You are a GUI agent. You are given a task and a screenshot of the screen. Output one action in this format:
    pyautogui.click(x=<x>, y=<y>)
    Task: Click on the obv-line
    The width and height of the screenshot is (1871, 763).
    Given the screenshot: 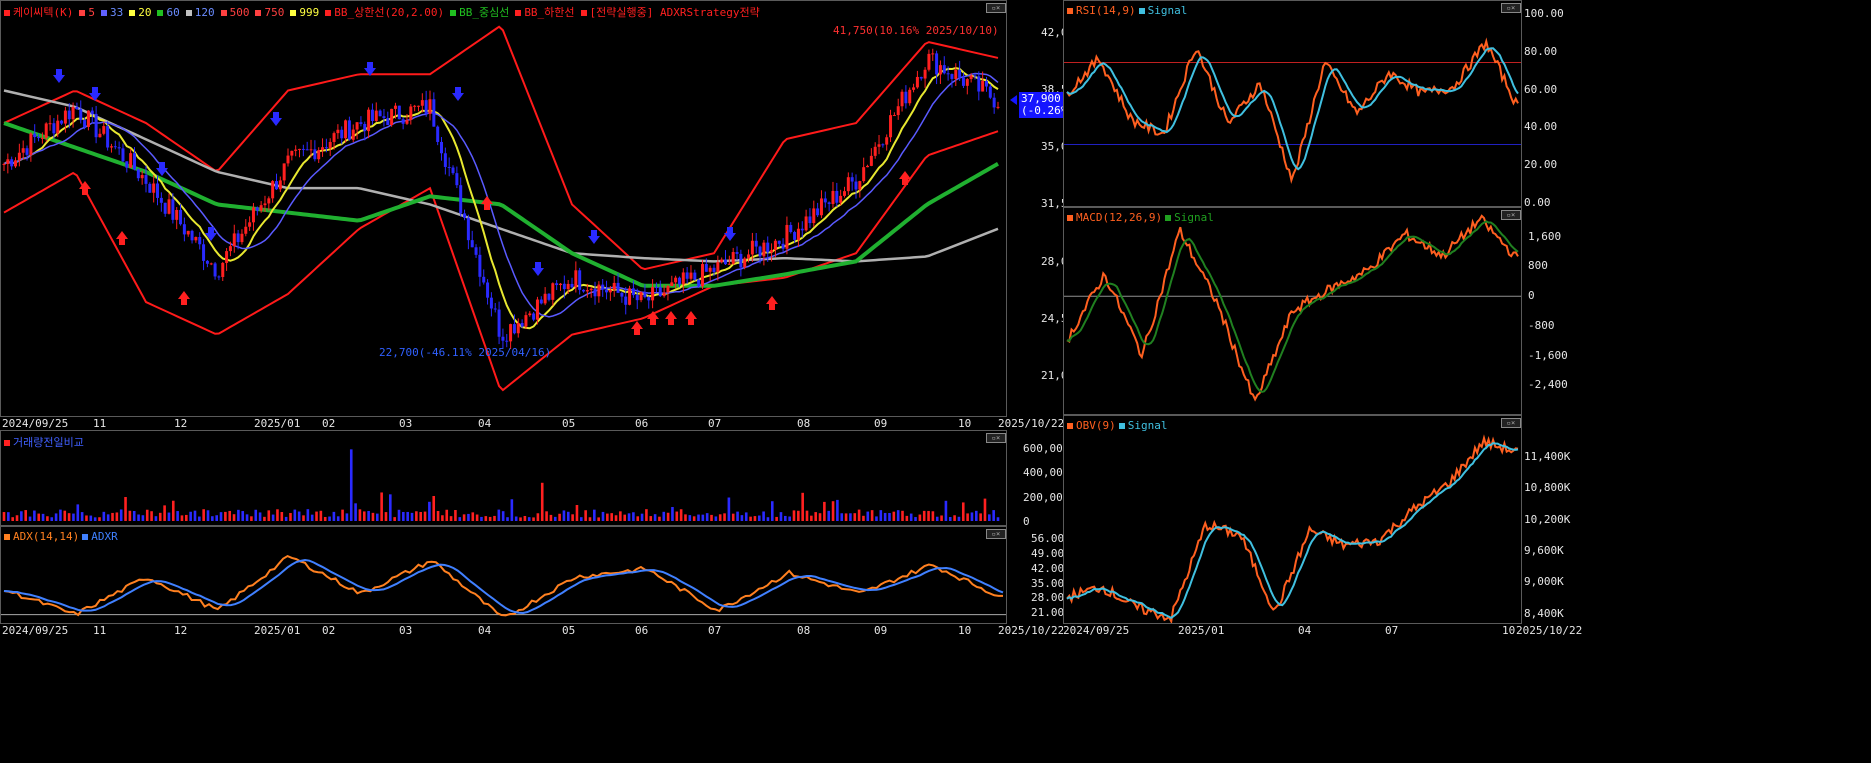 What is the action you would take?
    pyautogui.click(x=1292, y=528)
    